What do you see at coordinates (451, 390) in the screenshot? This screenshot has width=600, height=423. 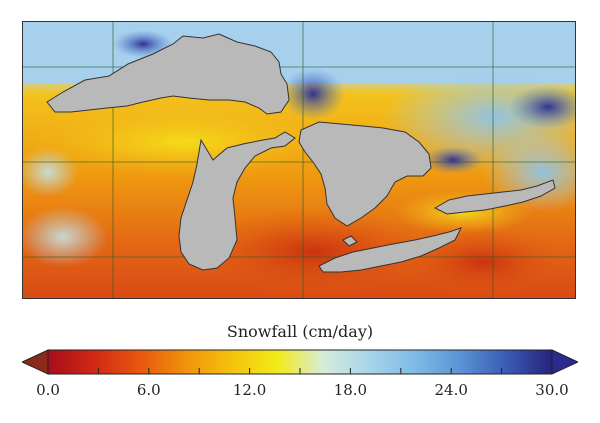 I see `colorbar-tick-label: 24.0` at bounding box center [451, 390].